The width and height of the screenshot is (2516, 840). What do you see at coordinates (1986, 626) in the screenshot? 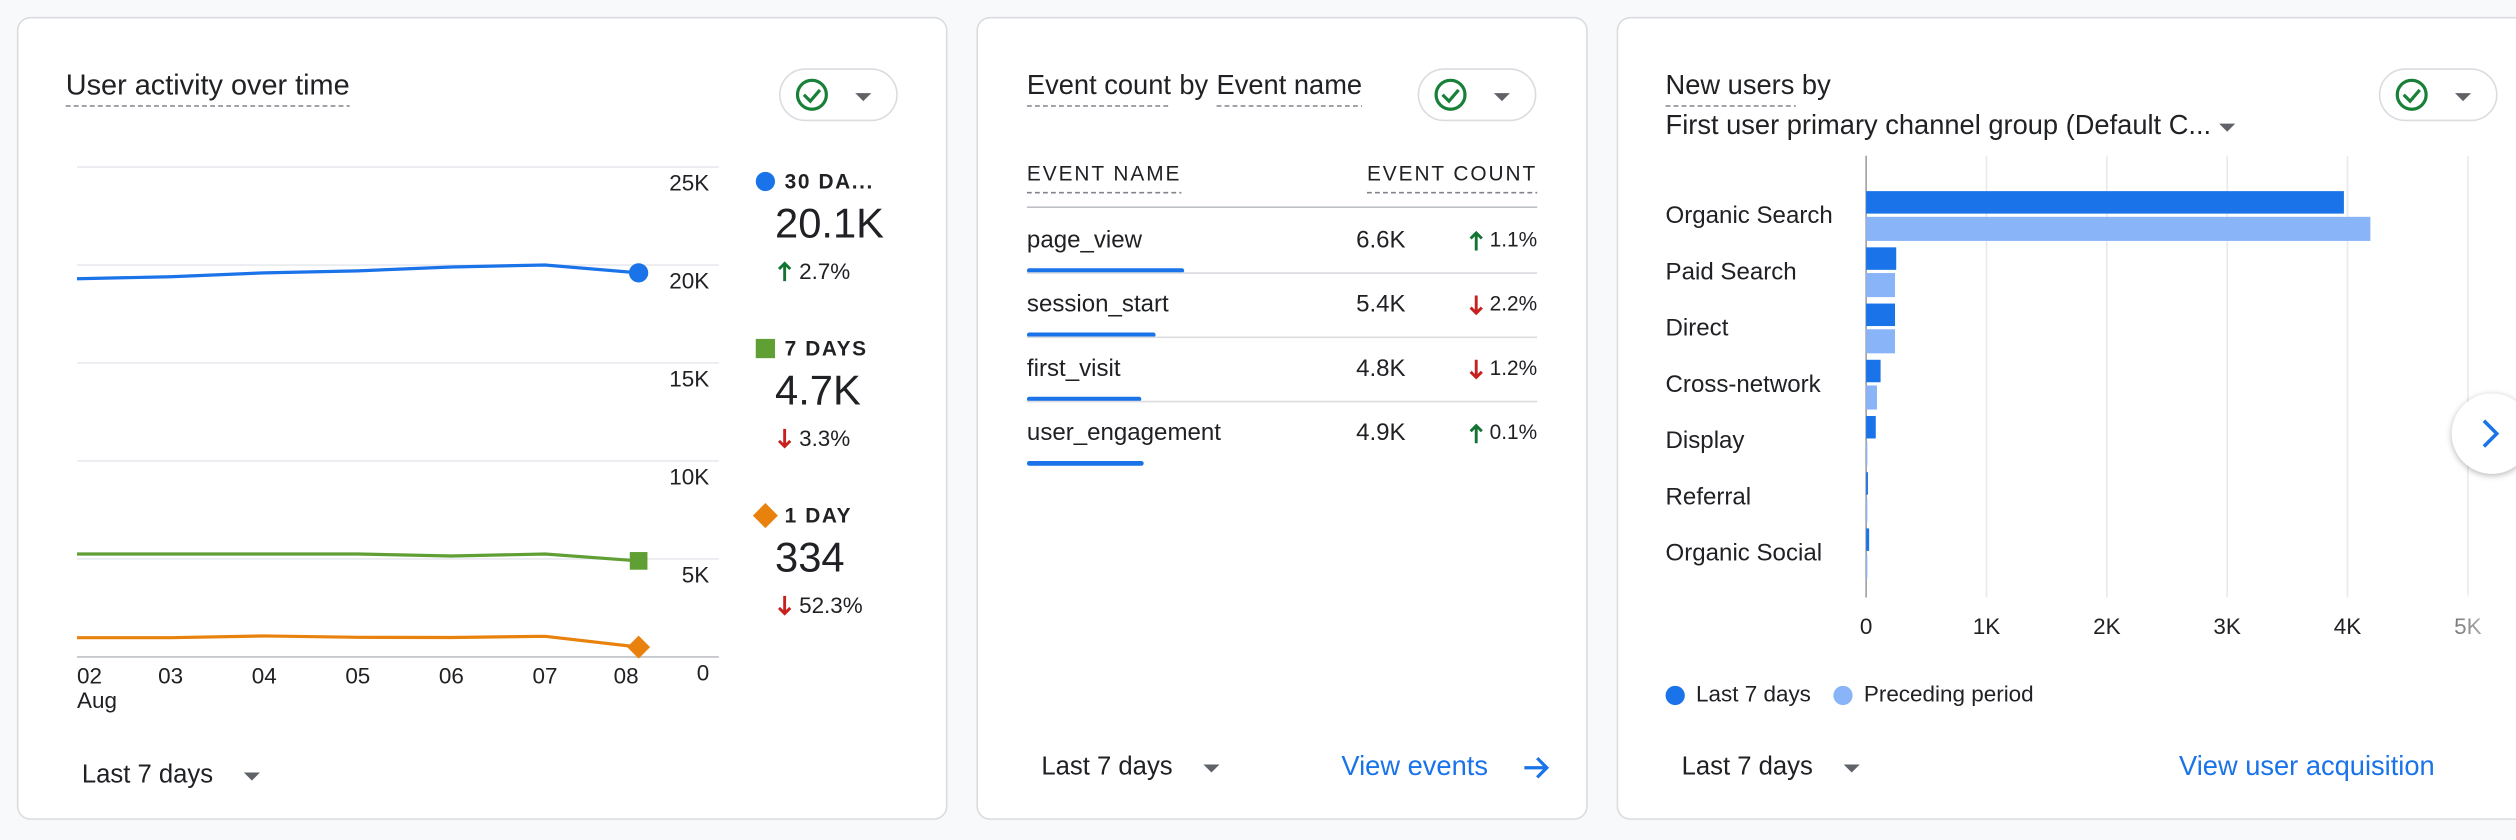
I see `x-tick-label: 1K` at bounding box center [1986, 626].